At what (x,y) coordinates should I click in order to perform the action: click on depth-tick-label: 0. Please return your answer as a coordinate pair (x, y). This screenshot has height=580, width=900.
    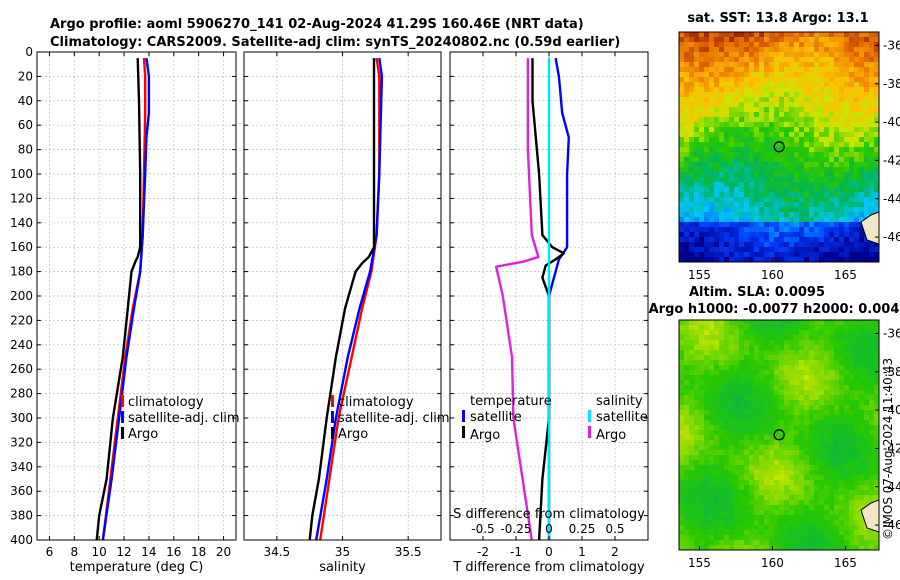
    Looking at the image, I should click on (29, 52).